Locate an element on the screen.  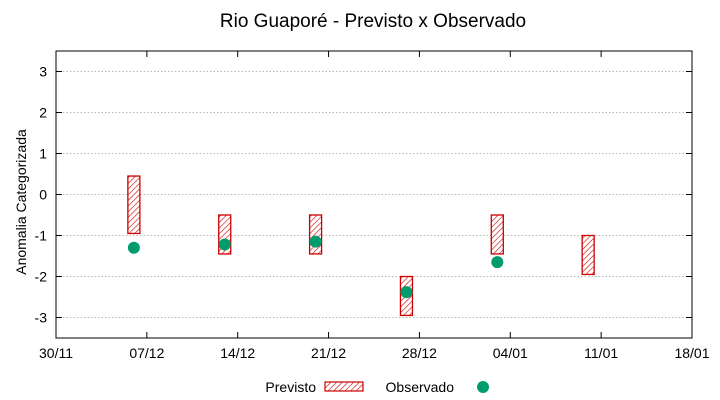
x-tick-label: 11/01 is located at coordinates (601, 353).